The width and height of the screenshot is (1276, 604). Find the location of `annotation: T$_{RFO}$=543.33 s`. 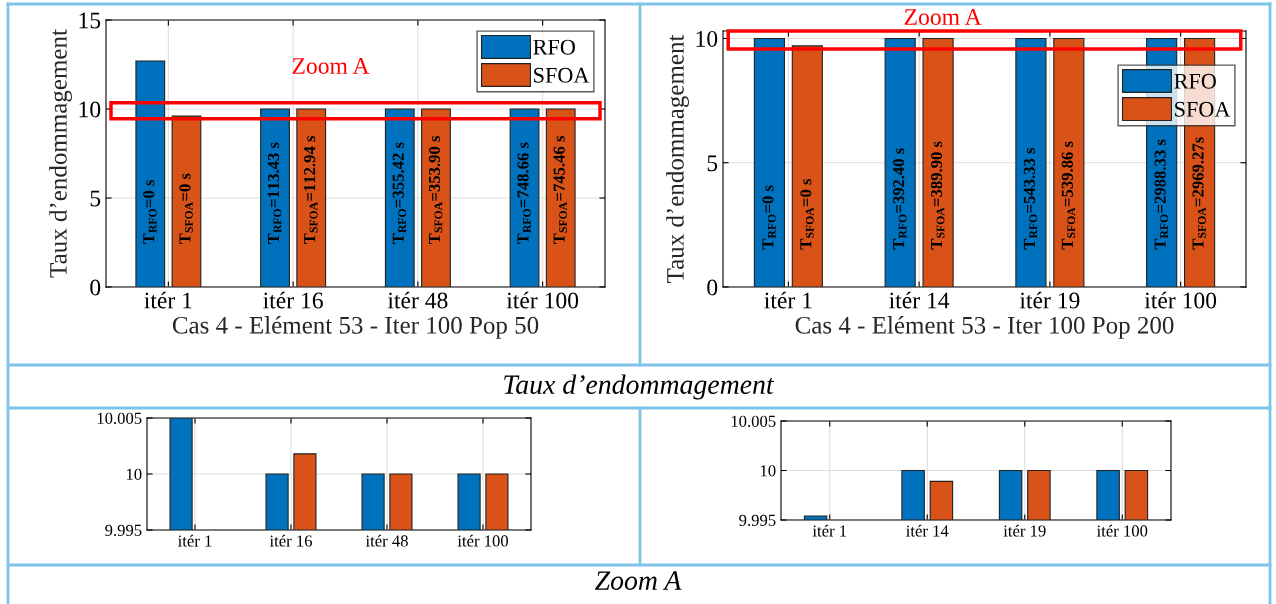

annotation: T$_{RFO}$=543.33 s is located at coordinates (1030, 198).